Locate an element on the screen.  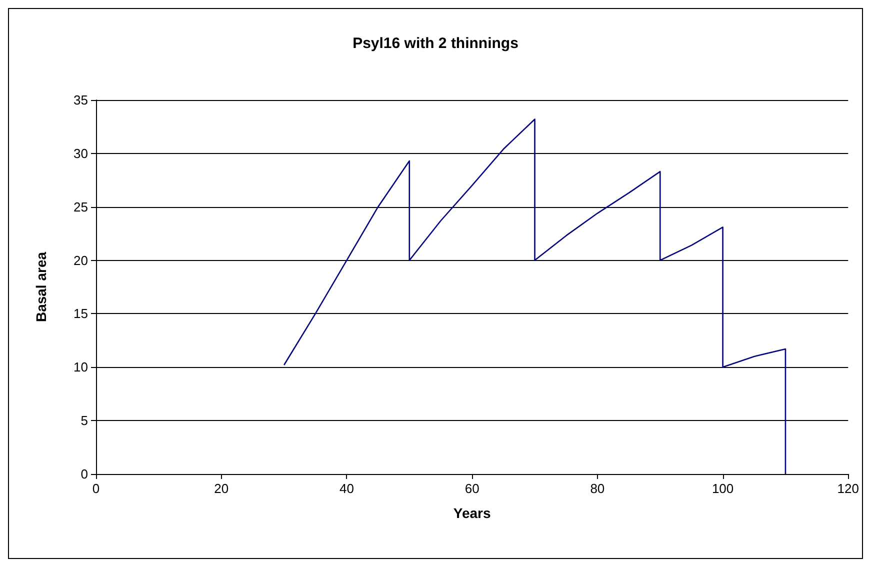
x-tick-label: 0 is located at coordinates (96, 488).